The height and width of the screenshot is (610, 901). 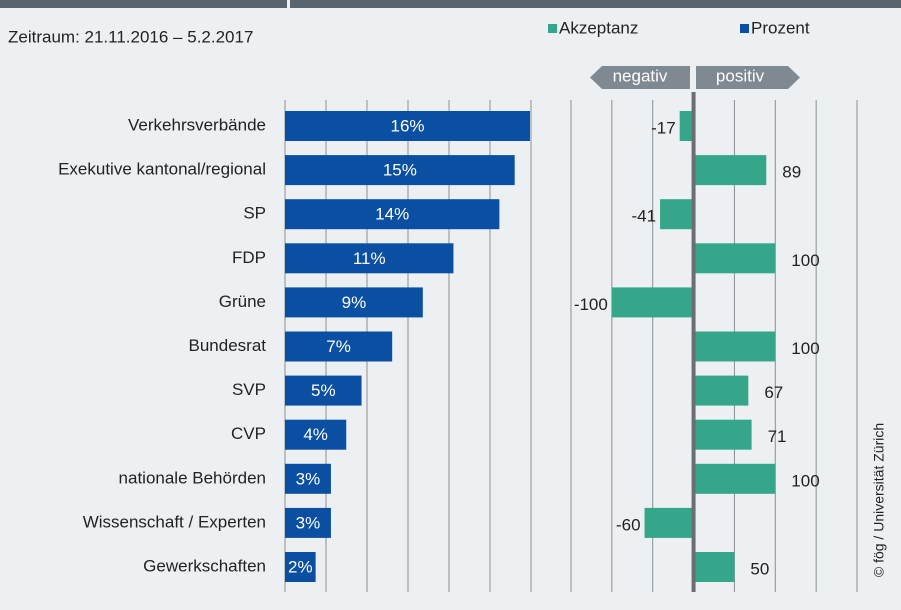 I want to click on value-label: 4%, so click(x=315, y=434).